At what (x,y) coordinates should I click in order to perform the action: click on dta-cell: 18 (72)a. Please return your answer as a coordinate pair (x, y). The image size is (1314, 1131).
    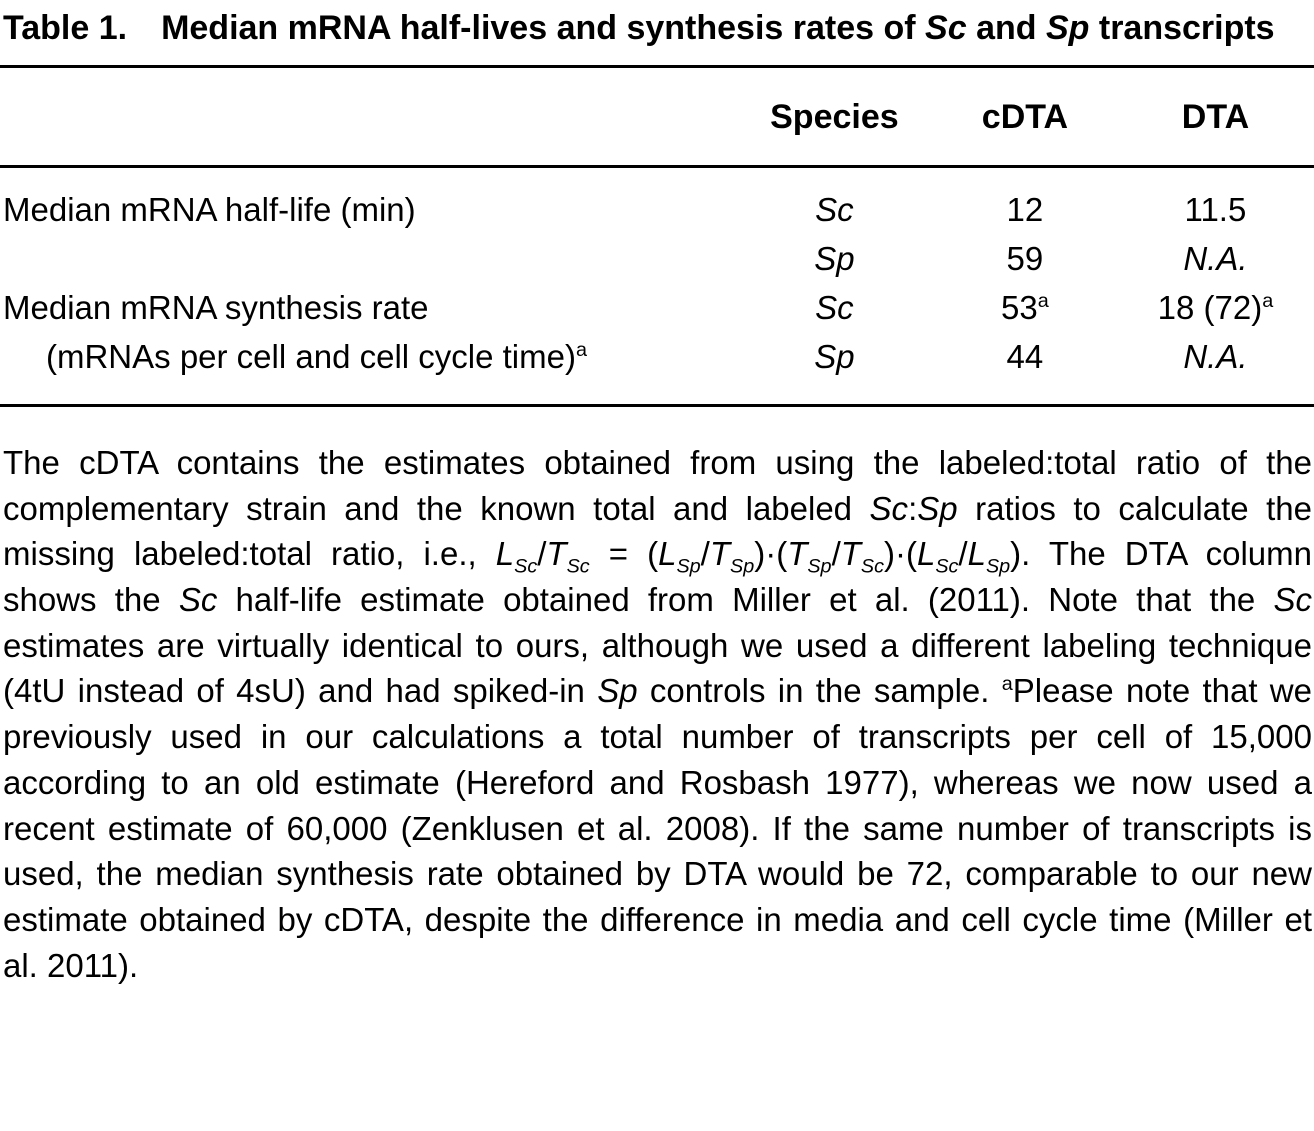
    Looking at the image, I should click on (1215, 308).